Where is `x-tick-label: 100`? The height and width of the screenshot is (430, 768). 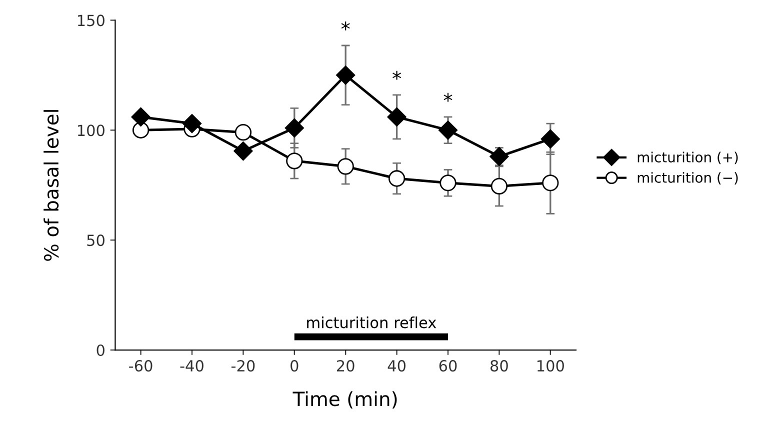 x-tick-label: 100 is located at coordinates (550, 366).